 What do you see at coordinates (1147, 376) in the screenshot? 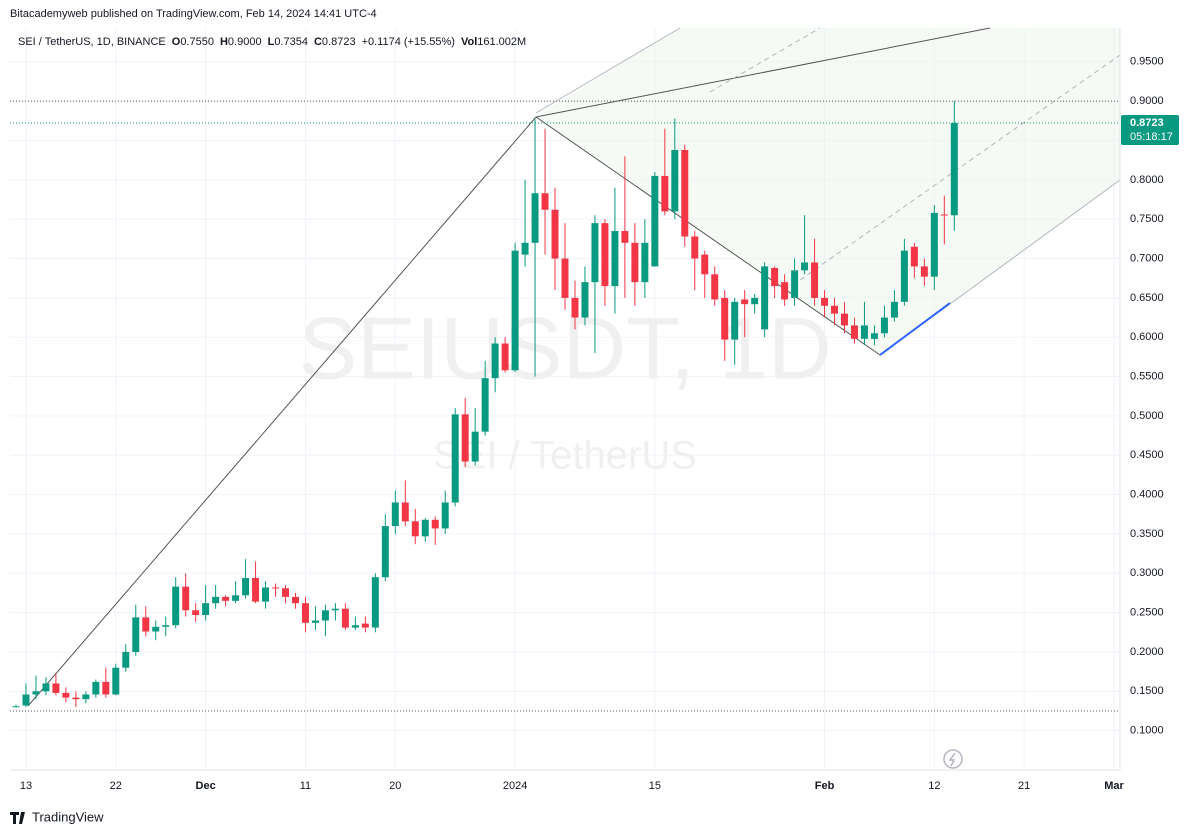
I see `y-tick-label: 0.5500` at bounding box center [1147, 376].